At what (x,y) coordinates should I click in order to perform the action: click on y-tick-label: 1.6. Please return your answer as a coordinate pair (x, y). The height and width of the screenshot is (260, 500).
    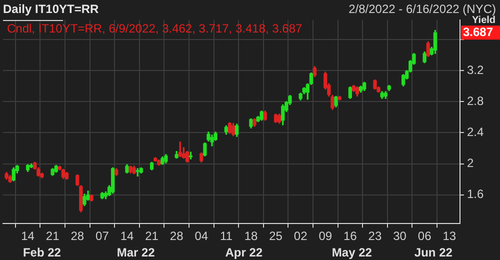
    Looking at the image, I should click on (475, 194).